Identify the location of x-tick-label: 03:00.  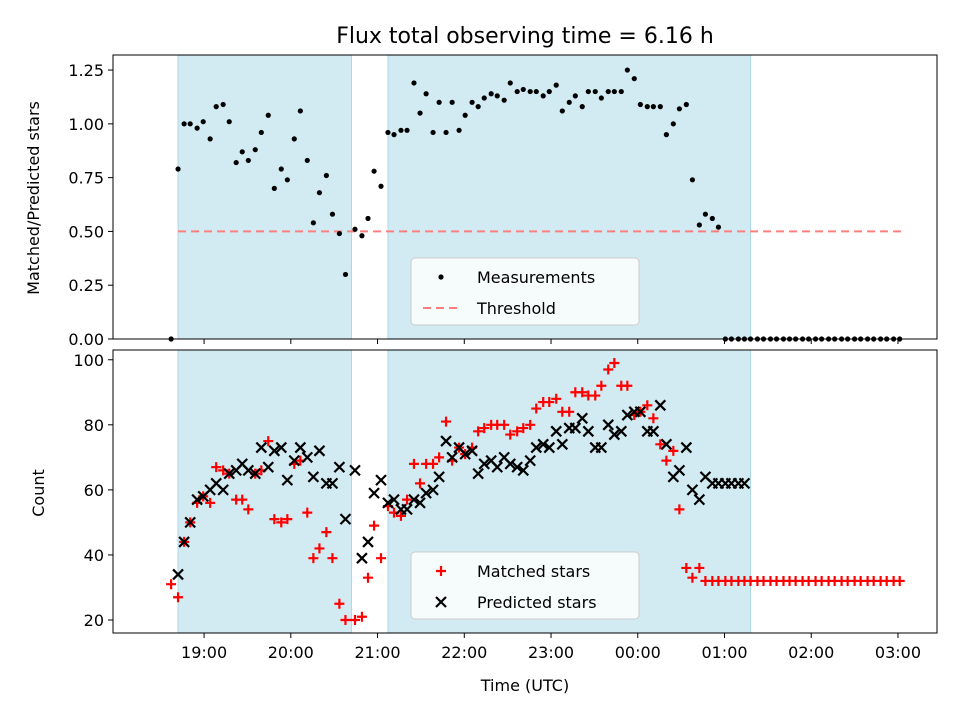
(898, 652).